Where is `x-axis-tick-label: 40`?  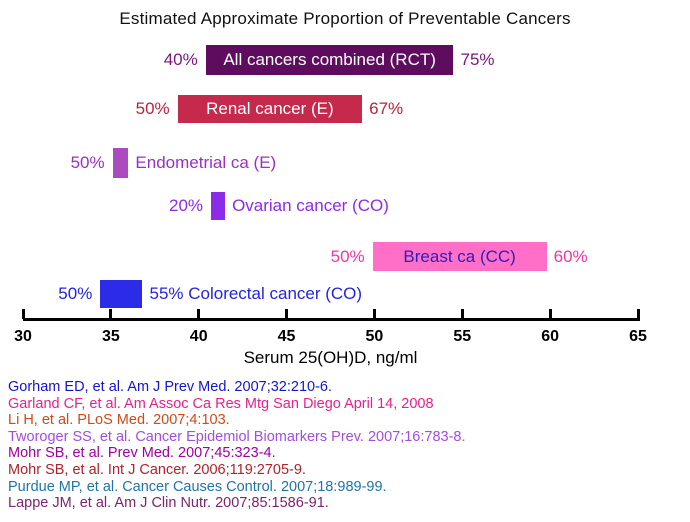 x-axis-tick-label: 40 is located at coordinates (198, 336).